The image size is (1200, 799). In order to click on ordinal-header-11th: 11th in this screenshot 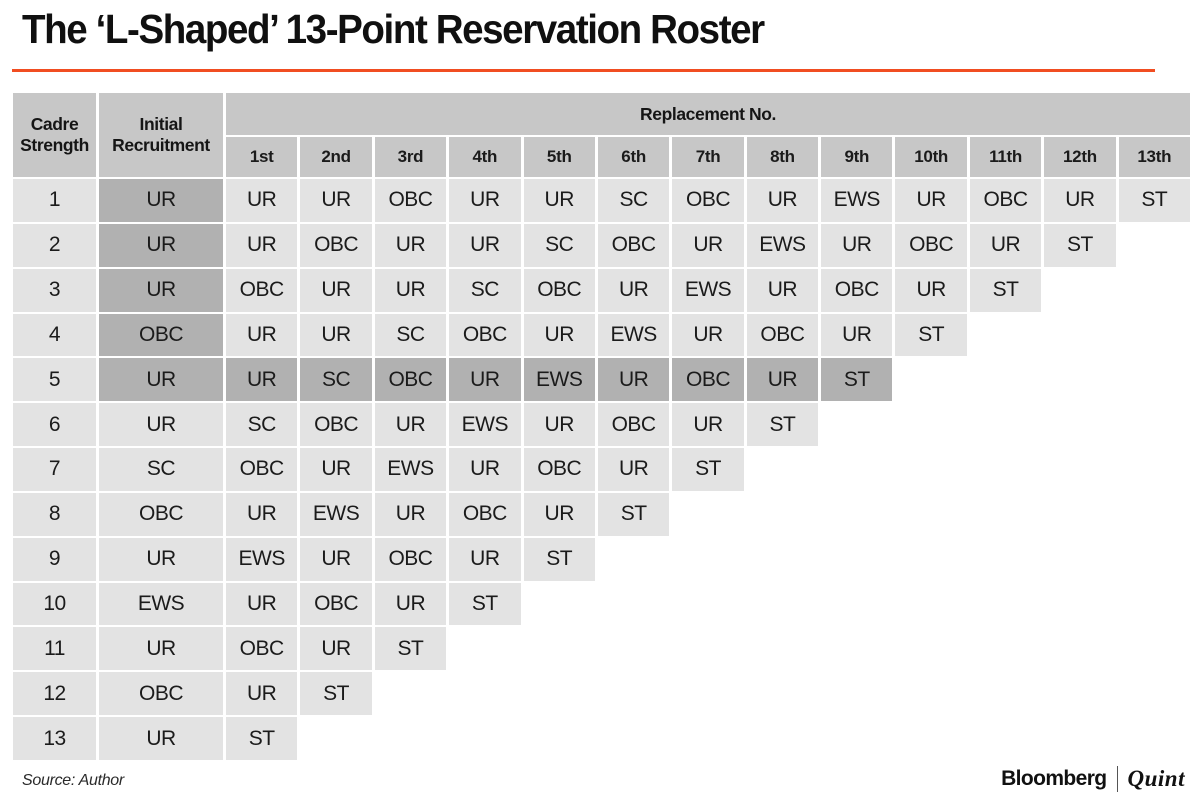, I will do `click(1005, 157)`.